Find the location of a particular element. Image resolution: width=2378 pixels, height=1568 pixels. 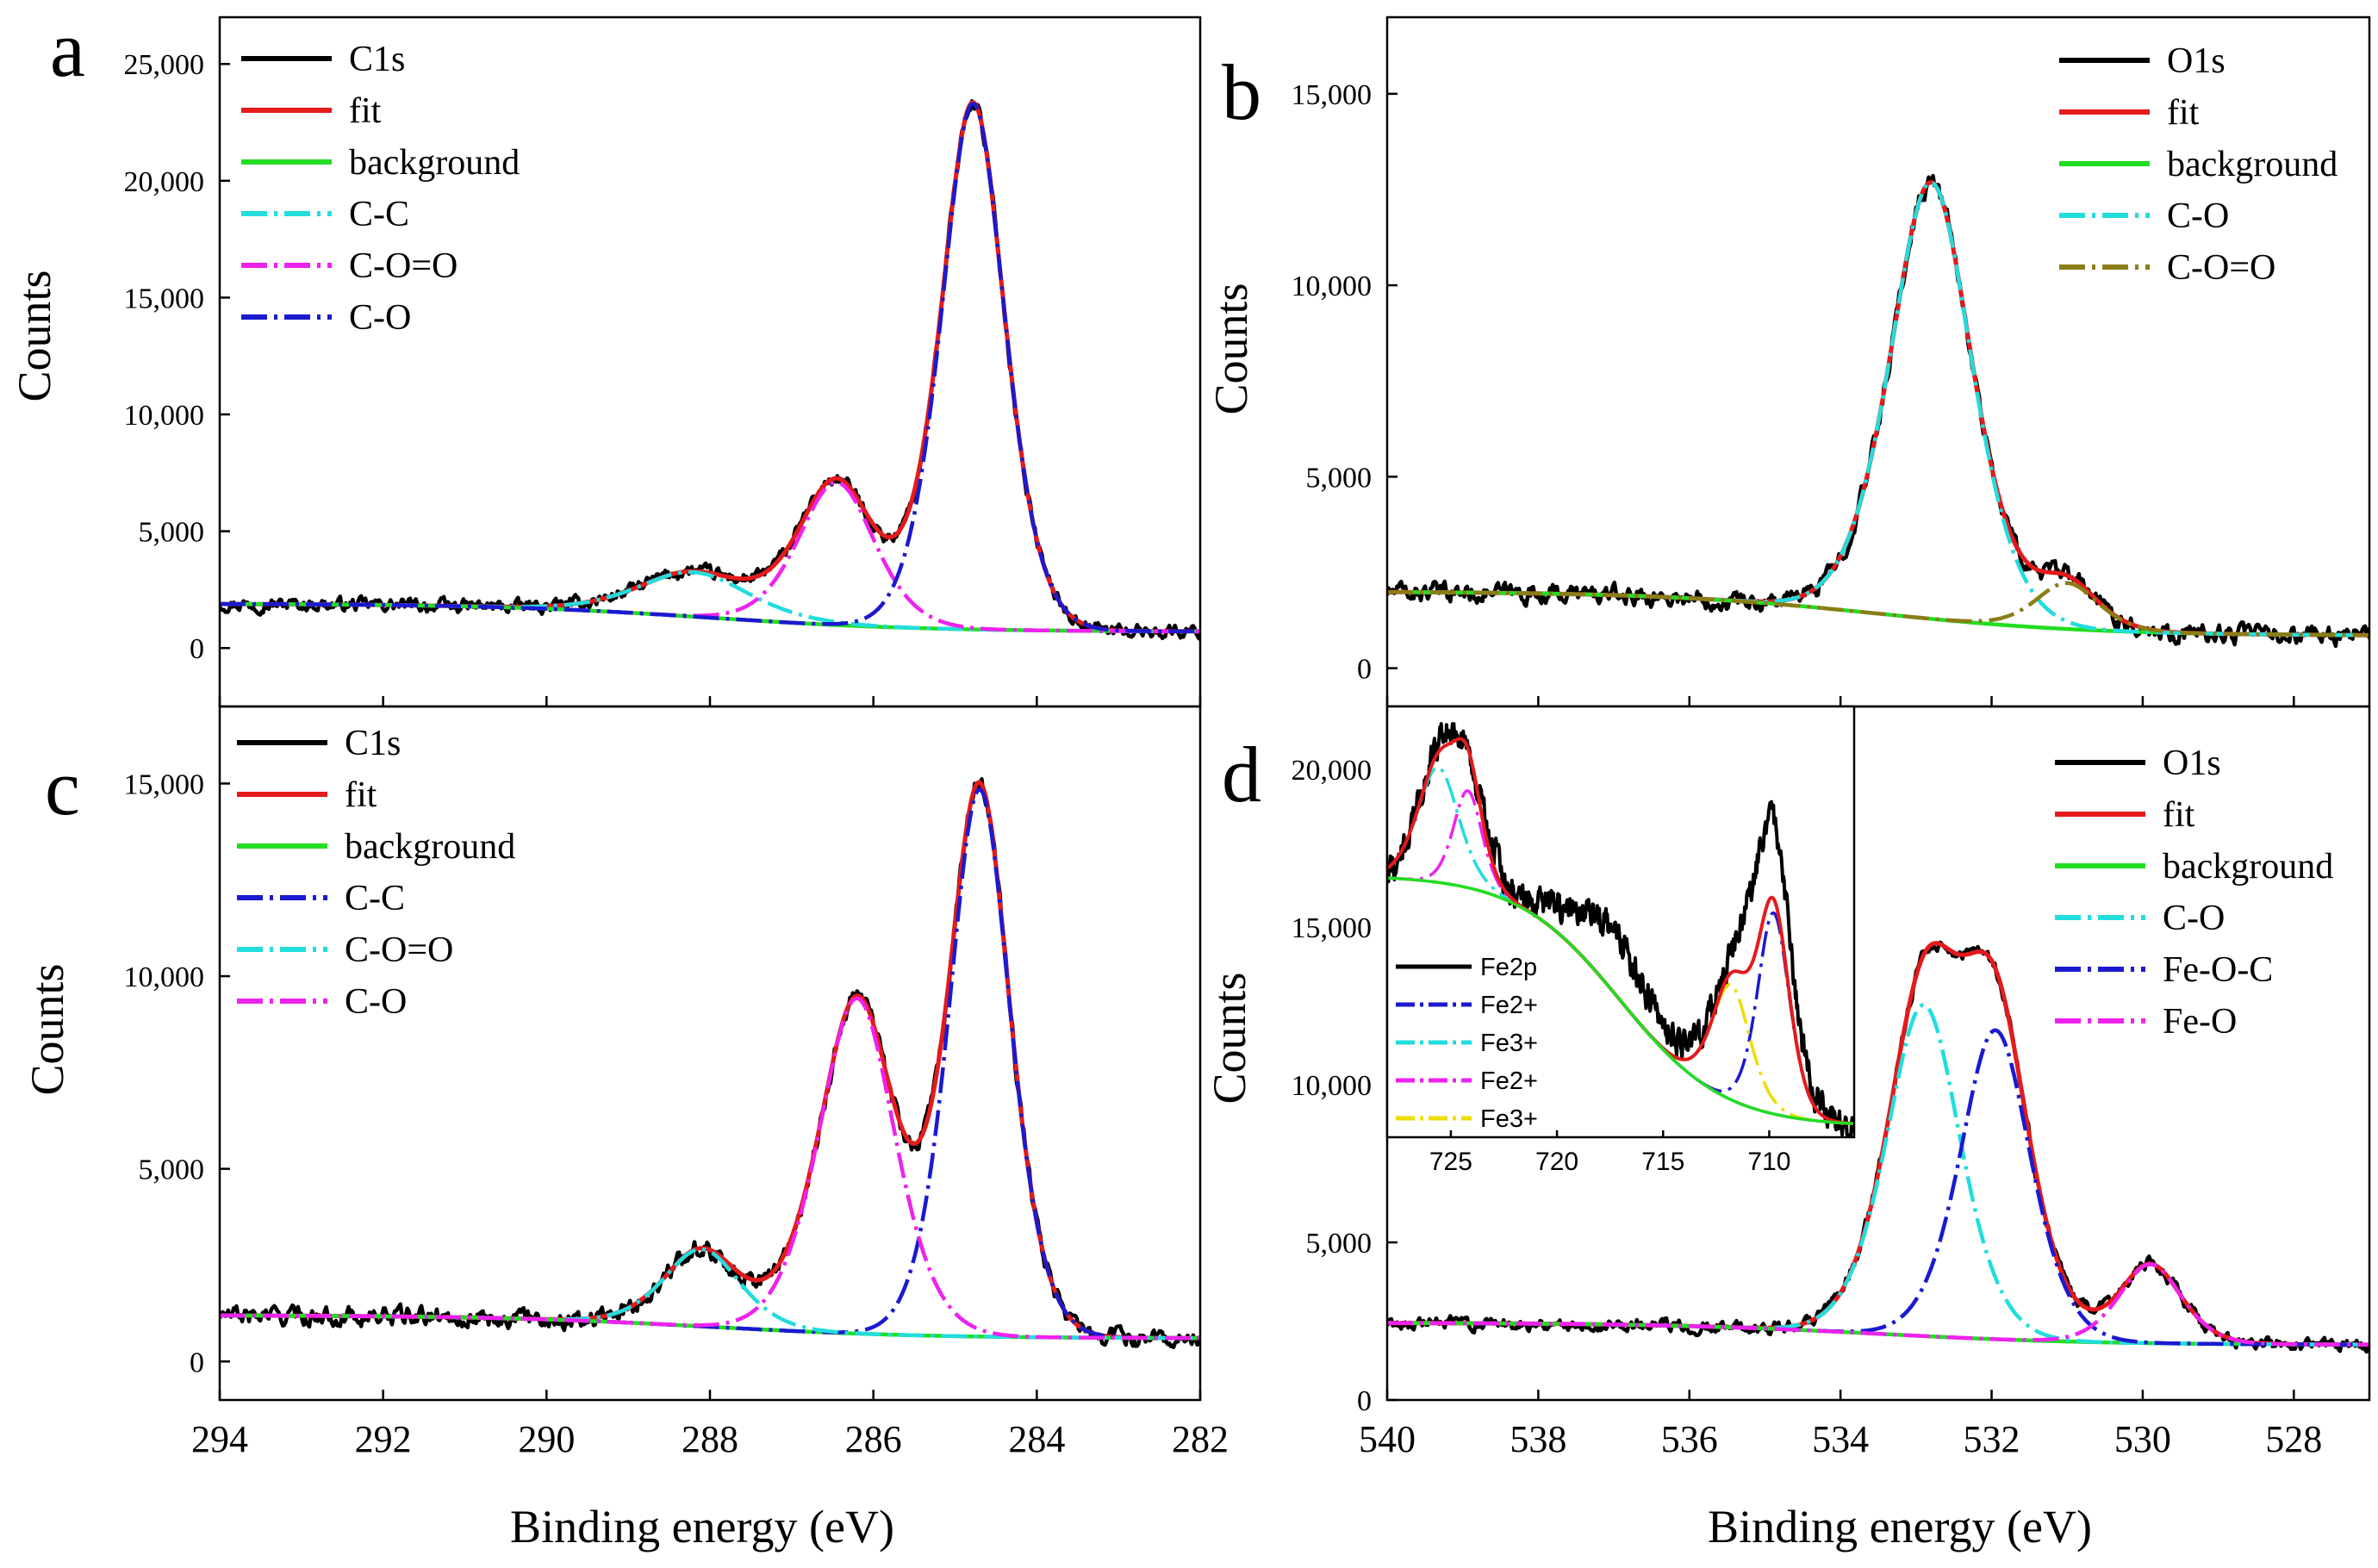

y-axis-label-d: Counts is located at coordinates (1229, 1038).